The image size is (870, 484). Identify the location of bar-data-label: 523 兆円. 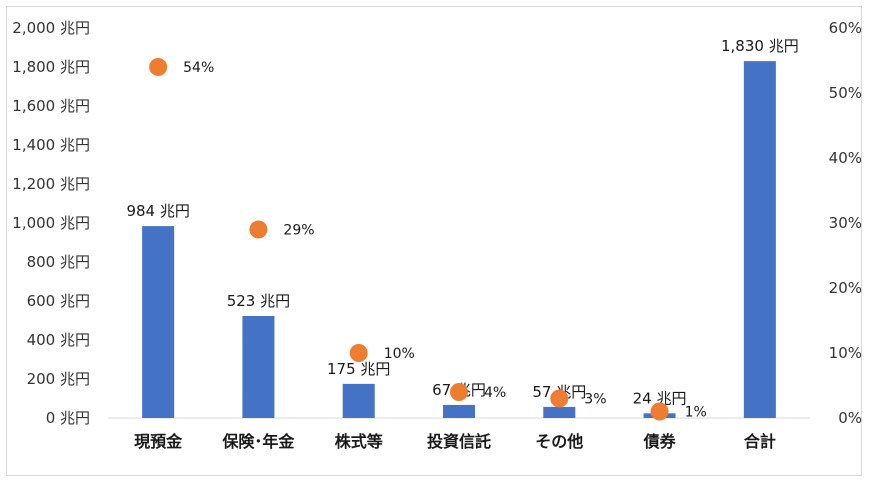
(258, 301).